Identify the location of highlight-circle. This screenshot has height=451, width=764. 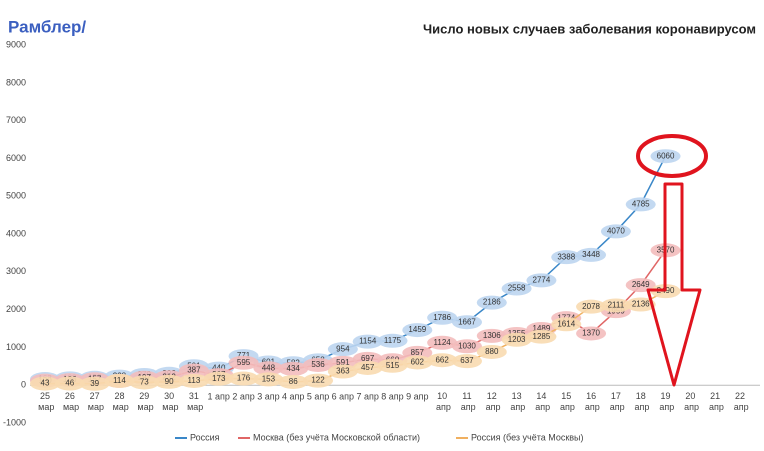
(672, 156).